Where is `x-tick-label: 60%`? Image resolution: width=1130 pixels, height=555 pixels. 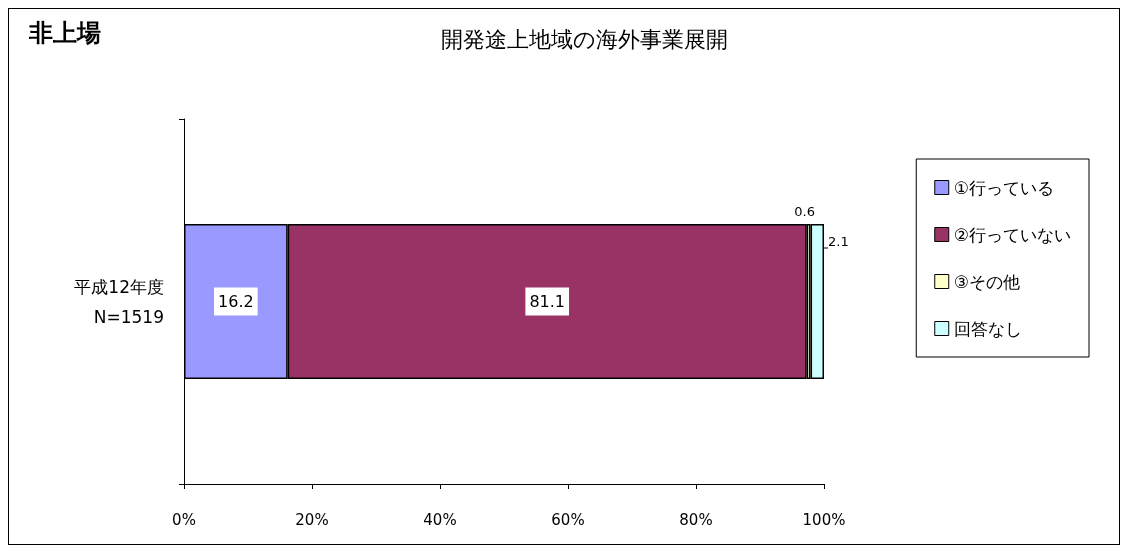 x-tick-label: 60% is located at coordinates (568, 519).